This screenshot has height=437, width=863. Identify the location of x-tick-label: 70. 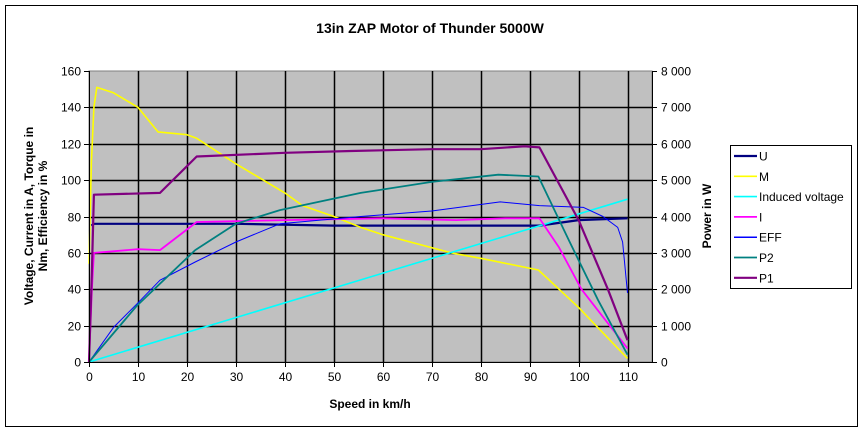
(433, 377).